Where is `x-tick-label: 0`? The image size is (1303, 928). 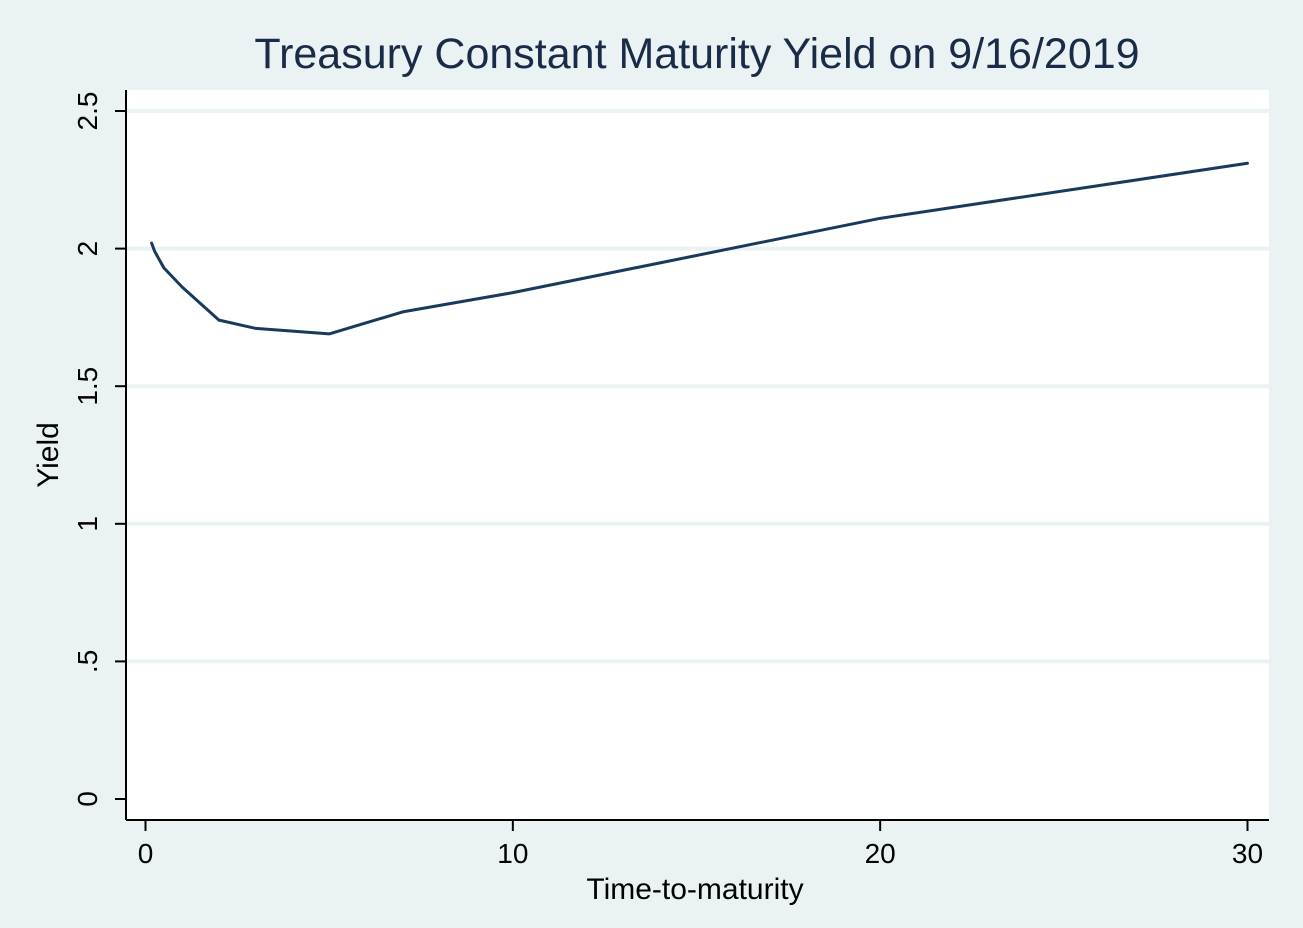
x-tick-label: 0 is located at coordinates (146, 853).